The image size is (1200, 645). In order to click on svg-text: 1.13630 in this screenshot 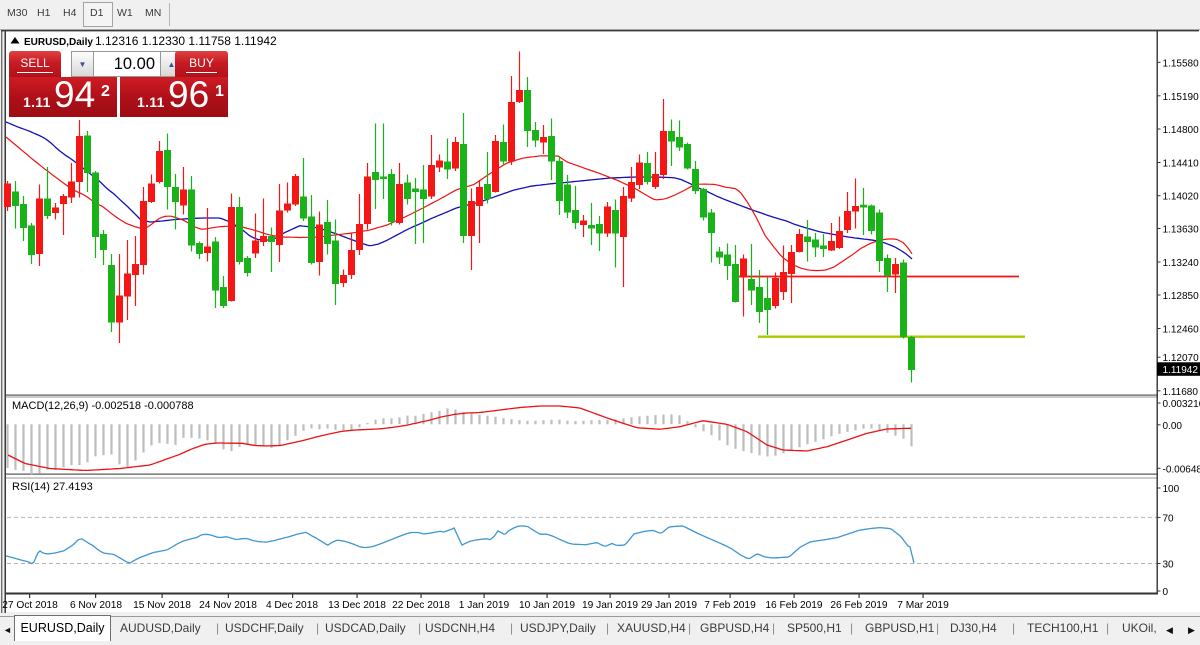, I will do `click(1181, 230)`.